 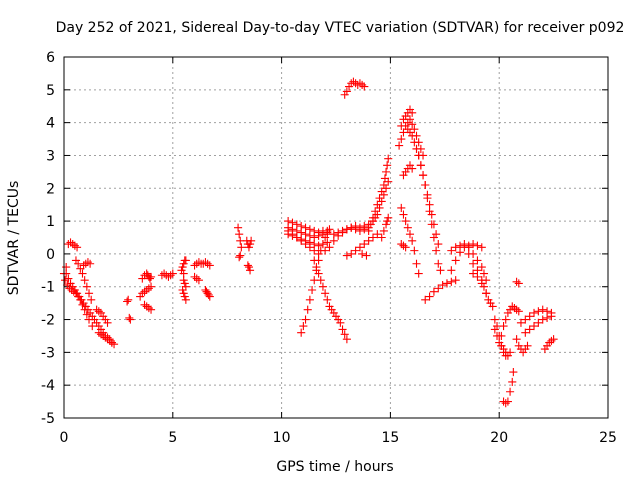 I want to click on x-axis-label: GPS time / hours, so click(x=334, y=467).